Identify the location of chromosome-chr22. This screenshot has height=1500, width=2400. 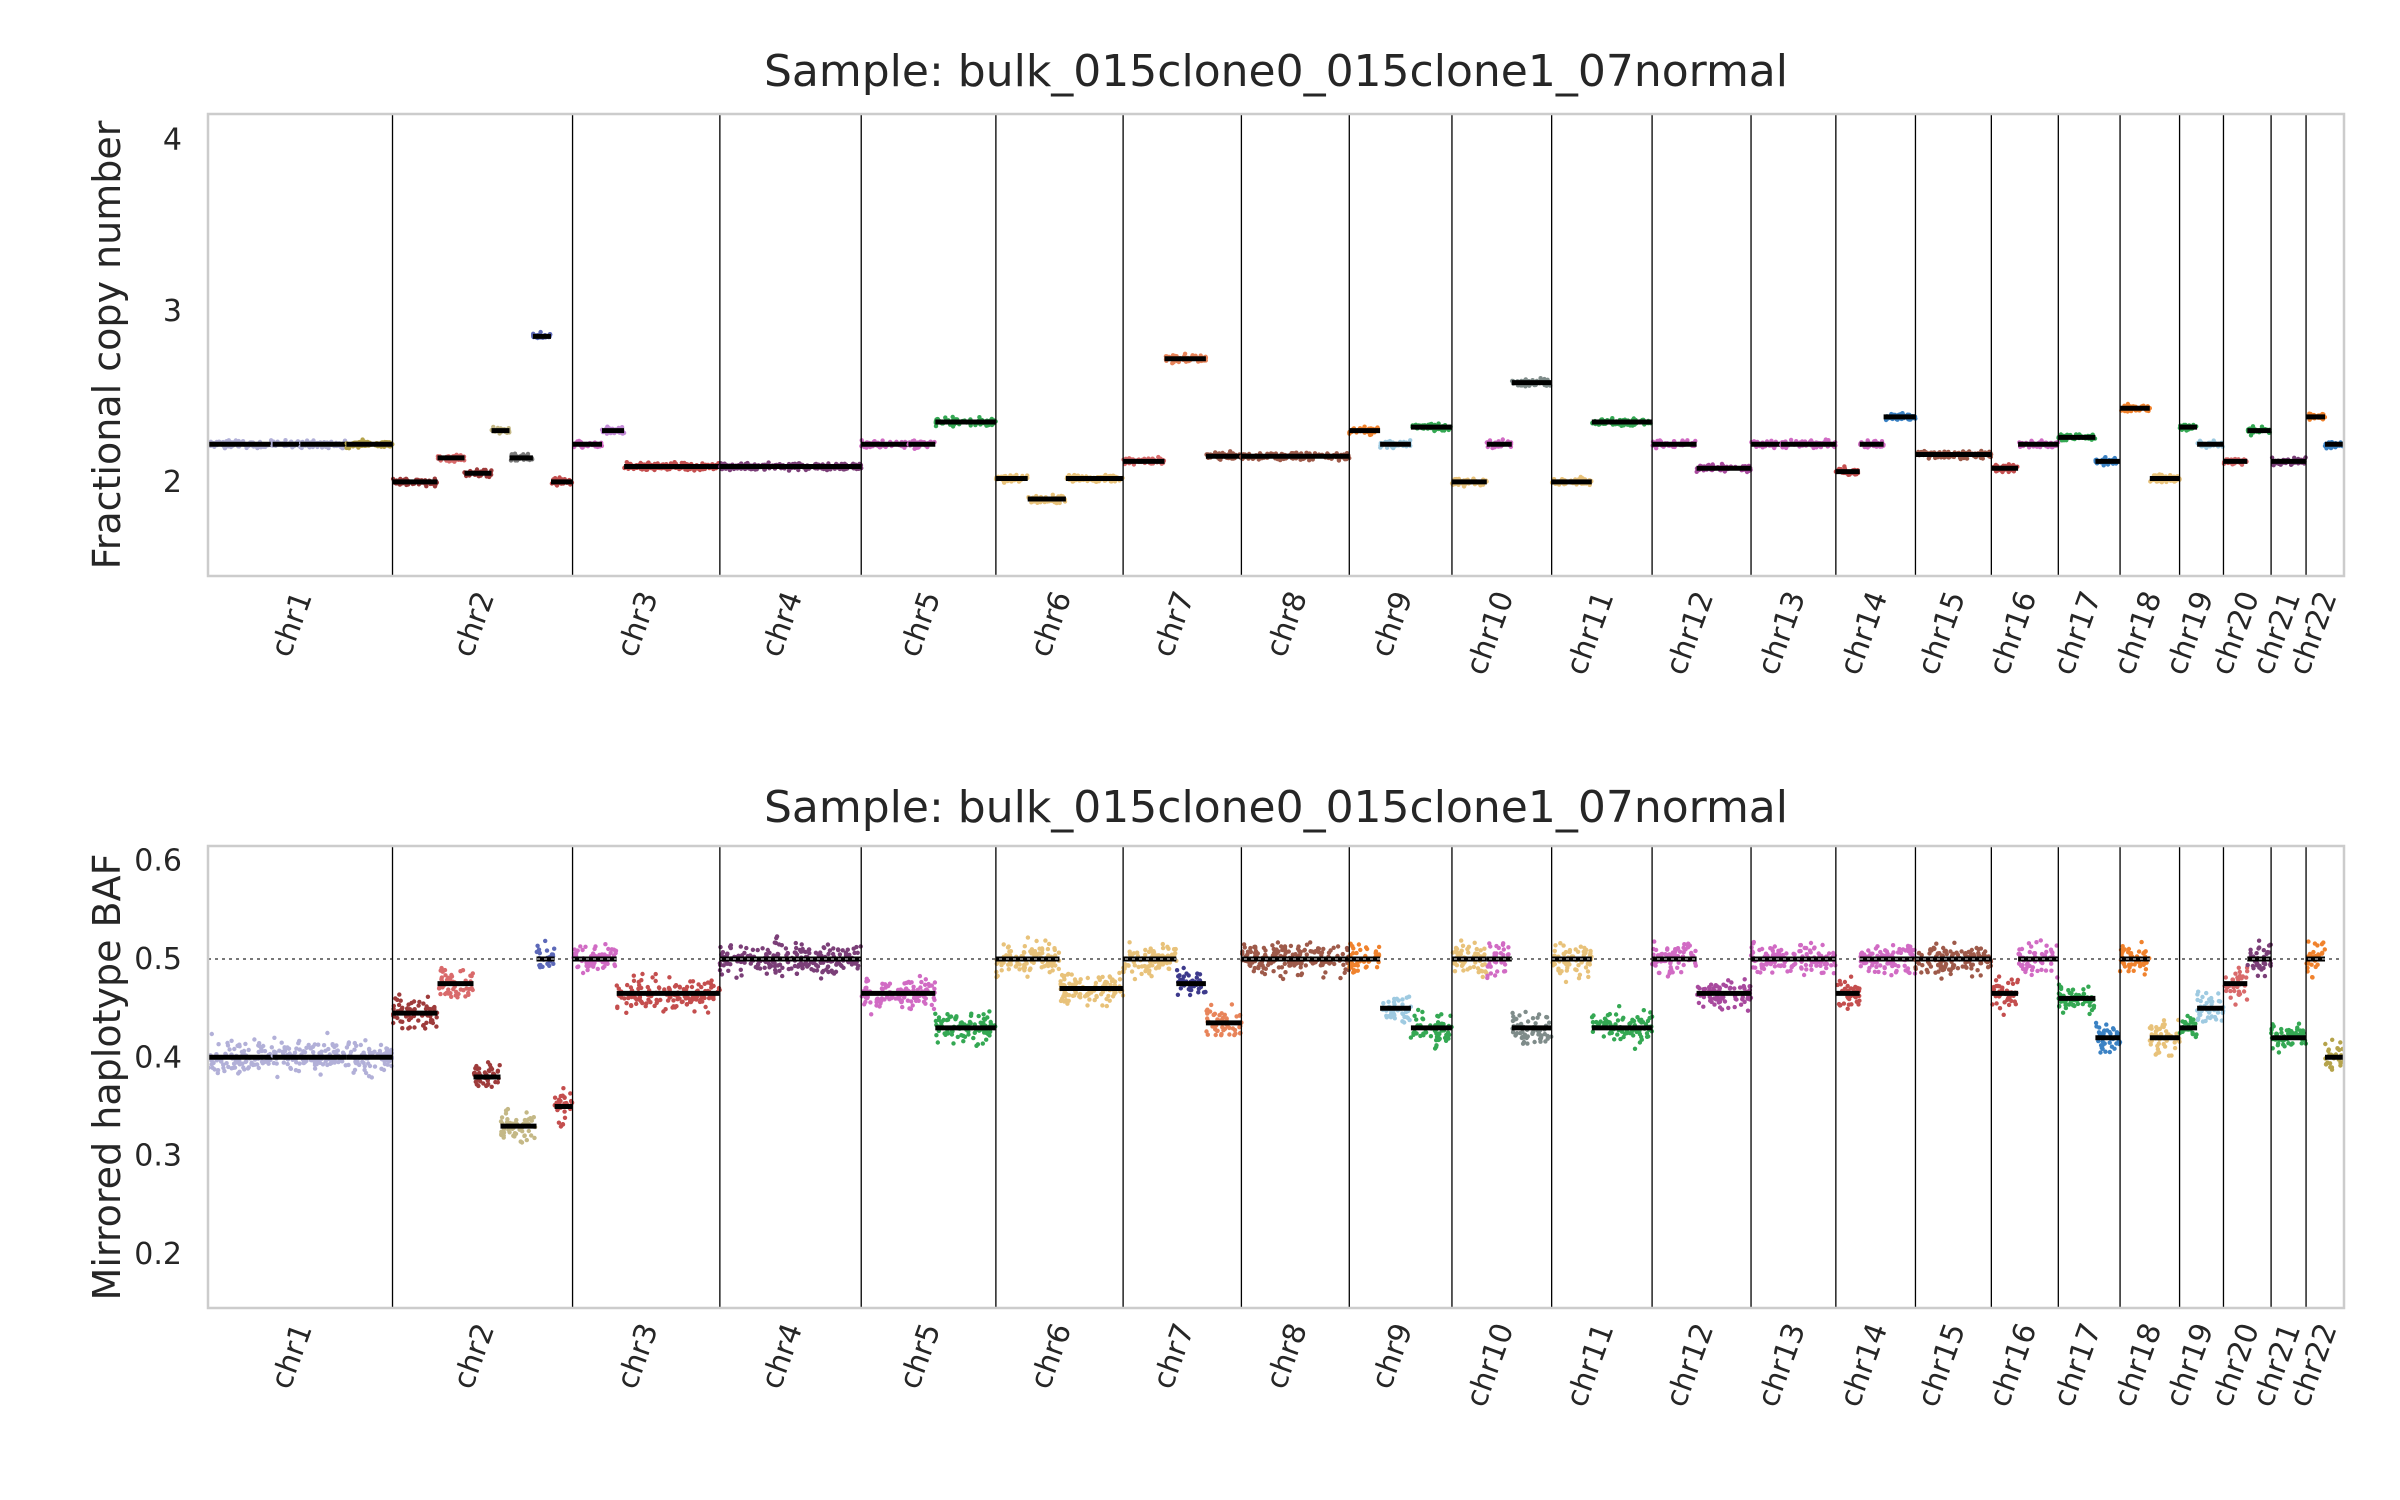
(2325, 431).